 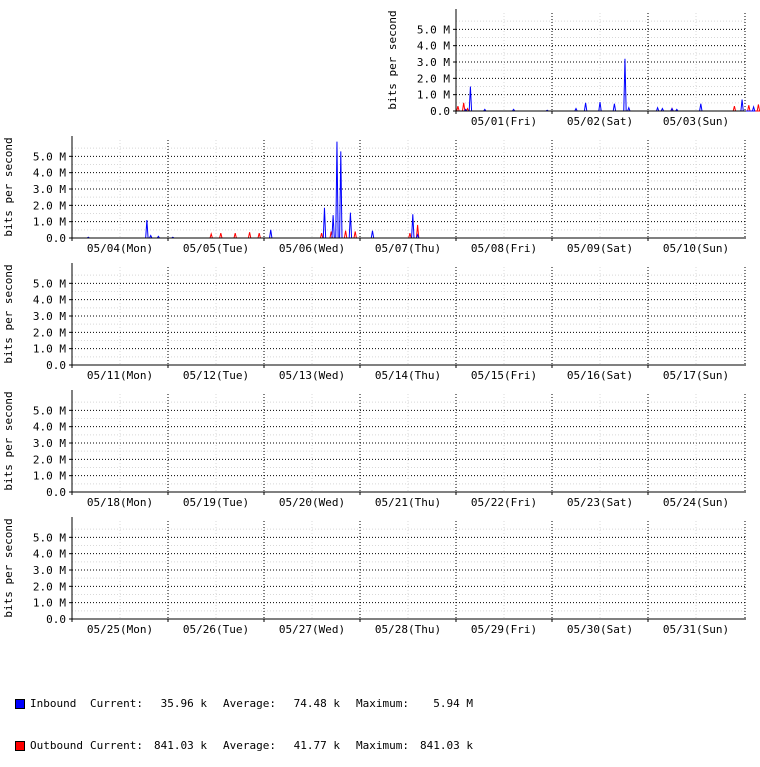 I want to click on x-tick-label: 05/14(Thu), so click(x=408, y=375).